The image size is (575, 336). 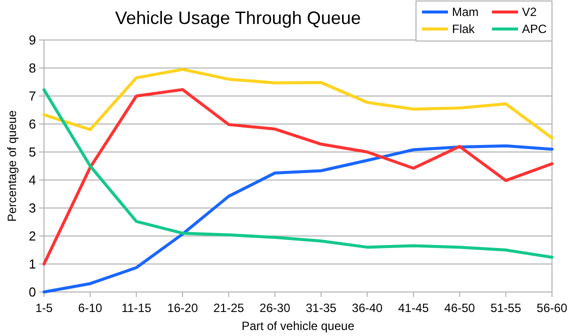 I want to click on y-tick-label: 0, so click(x=32, y=292).